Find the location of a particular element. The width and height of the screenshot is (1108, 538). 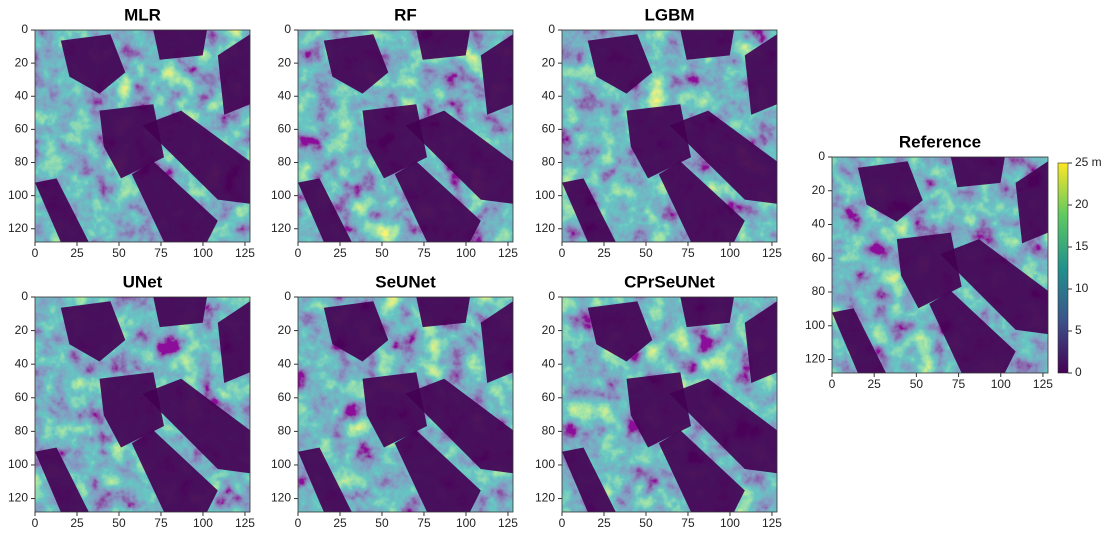

panel: RF 0 25 50 75 100 125 0 20 40 60 80 100 120 is located at coordinates (394, 132).